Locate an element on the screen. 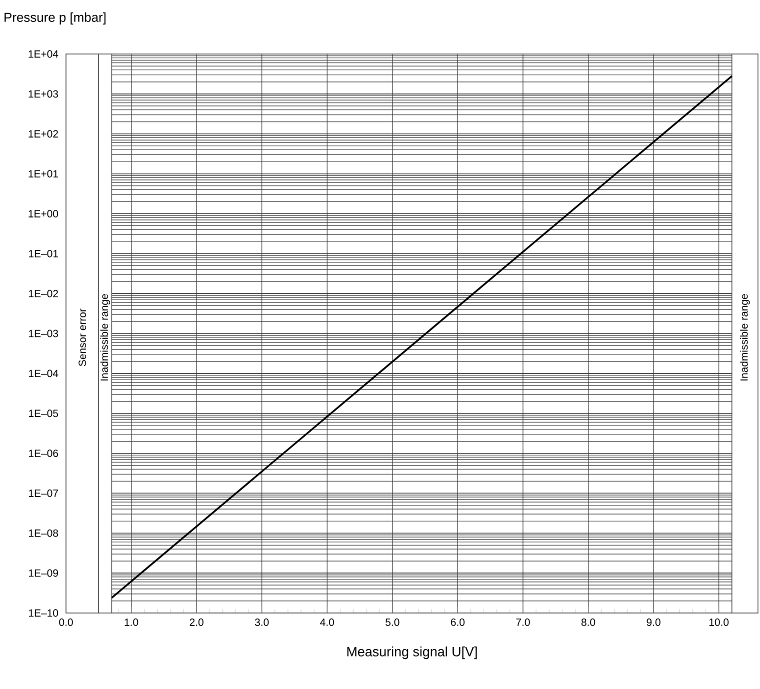 The width and height of the screenshot is (760, 689). x-tick-label: 10.0 is located at coordinates (719, 622).